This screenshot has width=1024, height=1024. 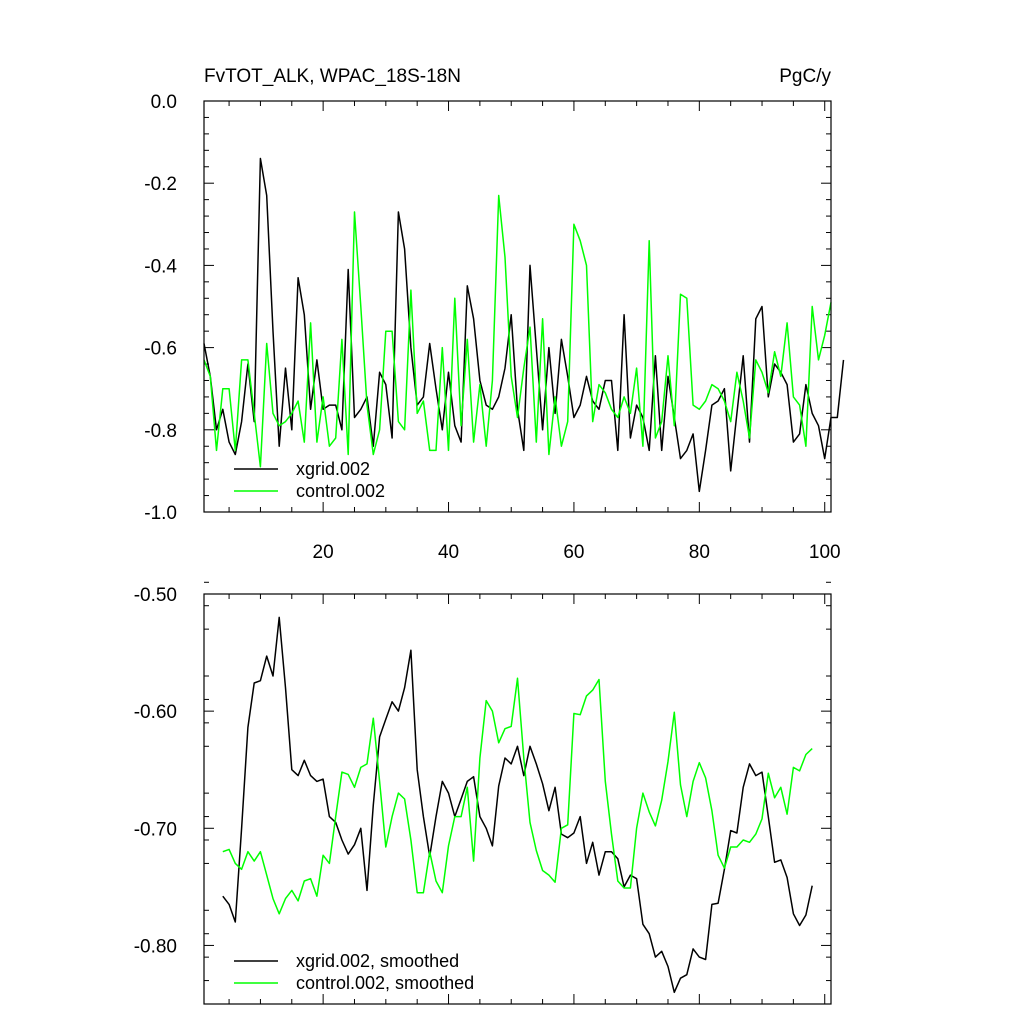 What do you see at coordinates (573, 552) in the screenshot?
I see `top-x-tick-label: 60` at bounding box center [573, 552].